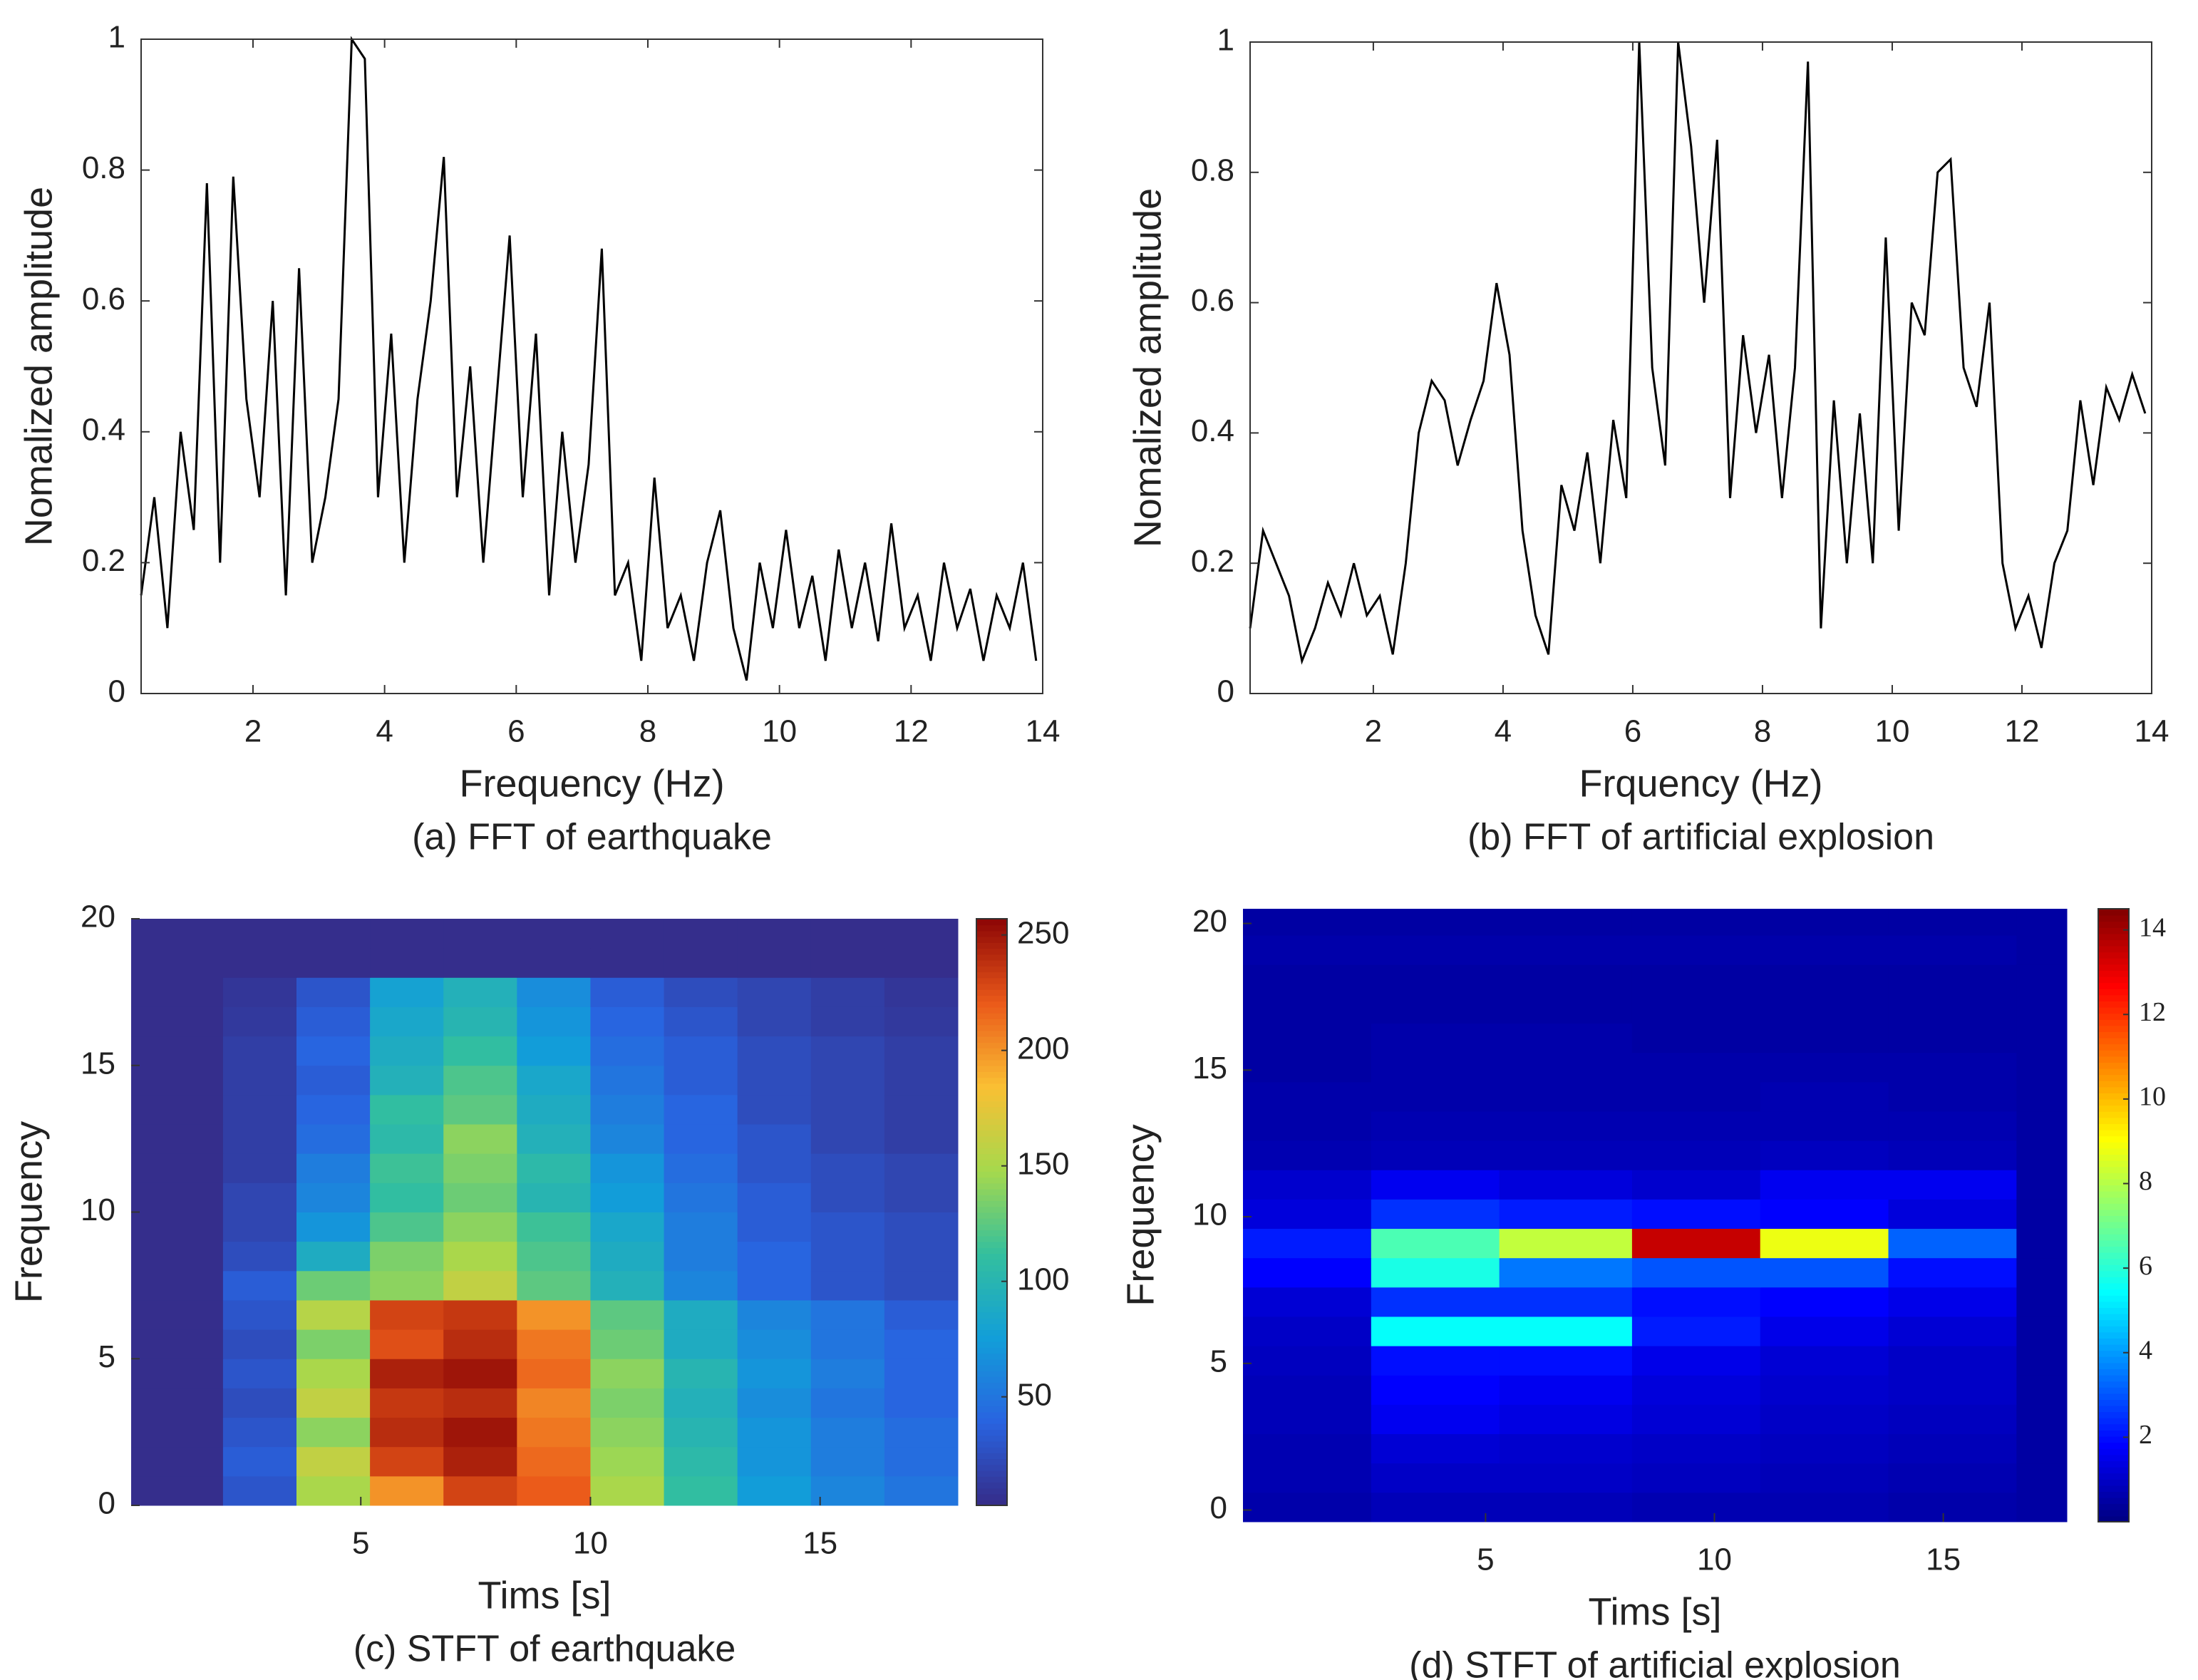 This screenshot has height=1680, width=2198. I want to click on colorbar-tick-label: 12, so click(2152, 1012).